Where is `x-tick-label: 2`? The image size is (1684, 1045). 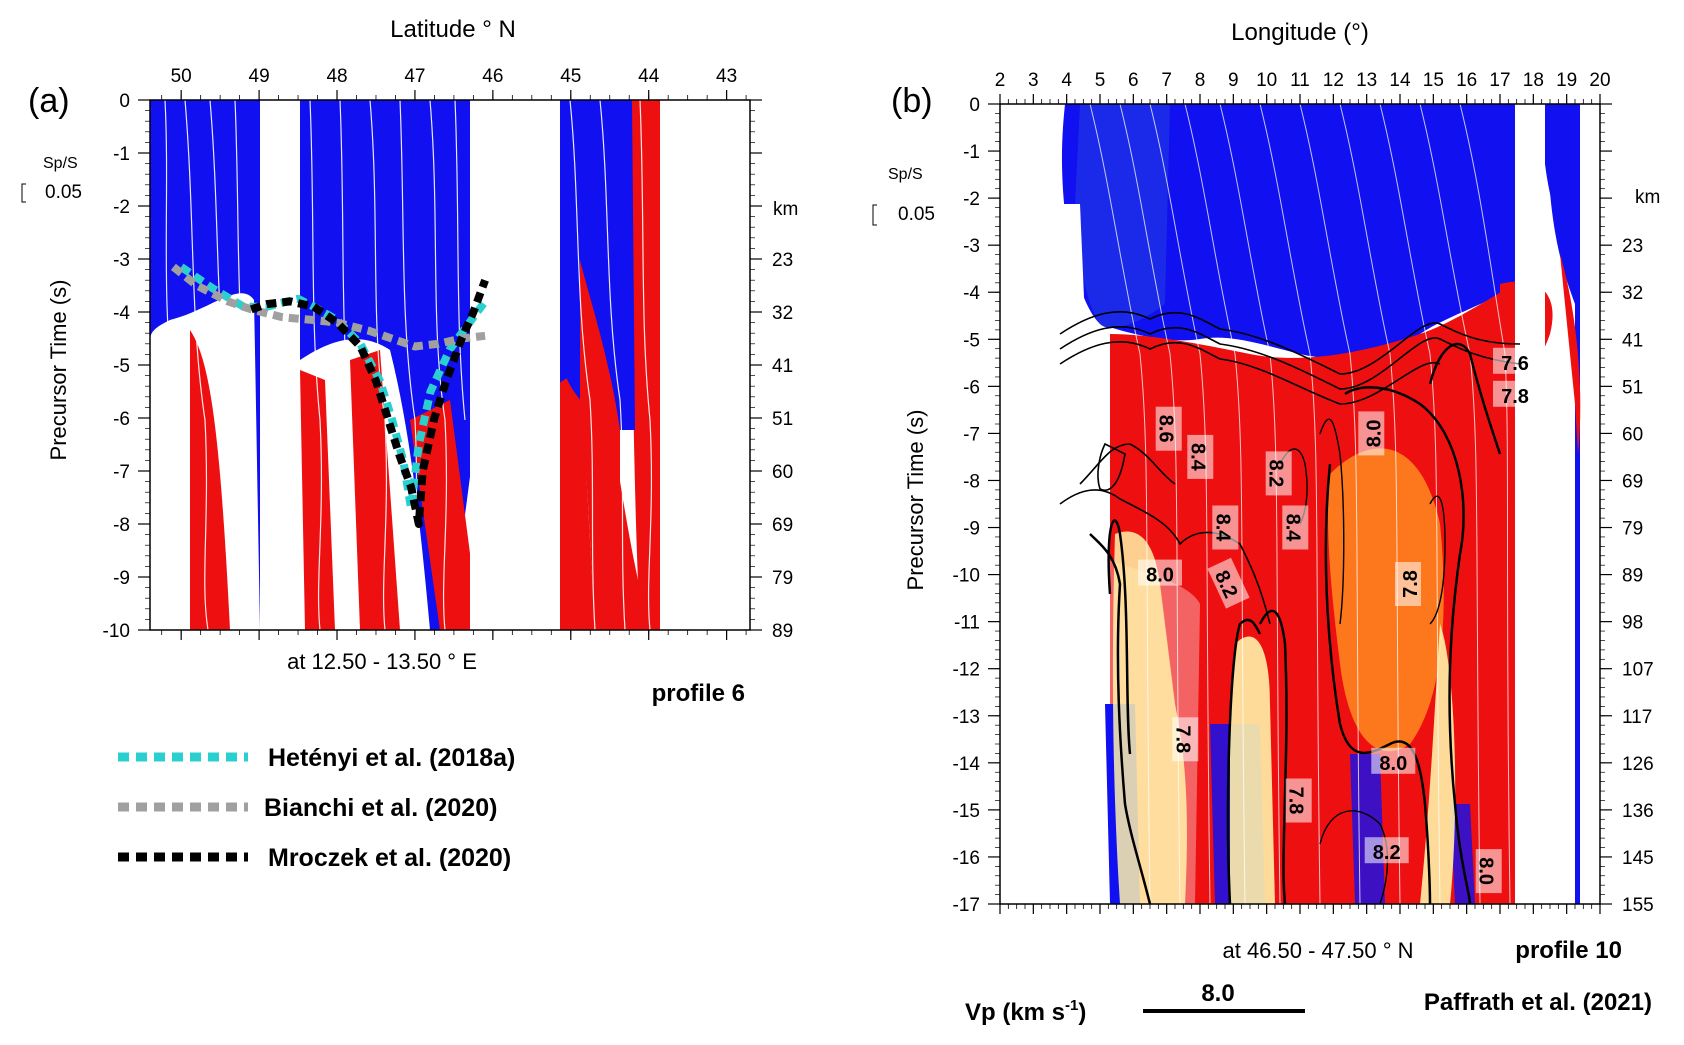 x-tick-label: 2 is located at coordinates (1000, 80).